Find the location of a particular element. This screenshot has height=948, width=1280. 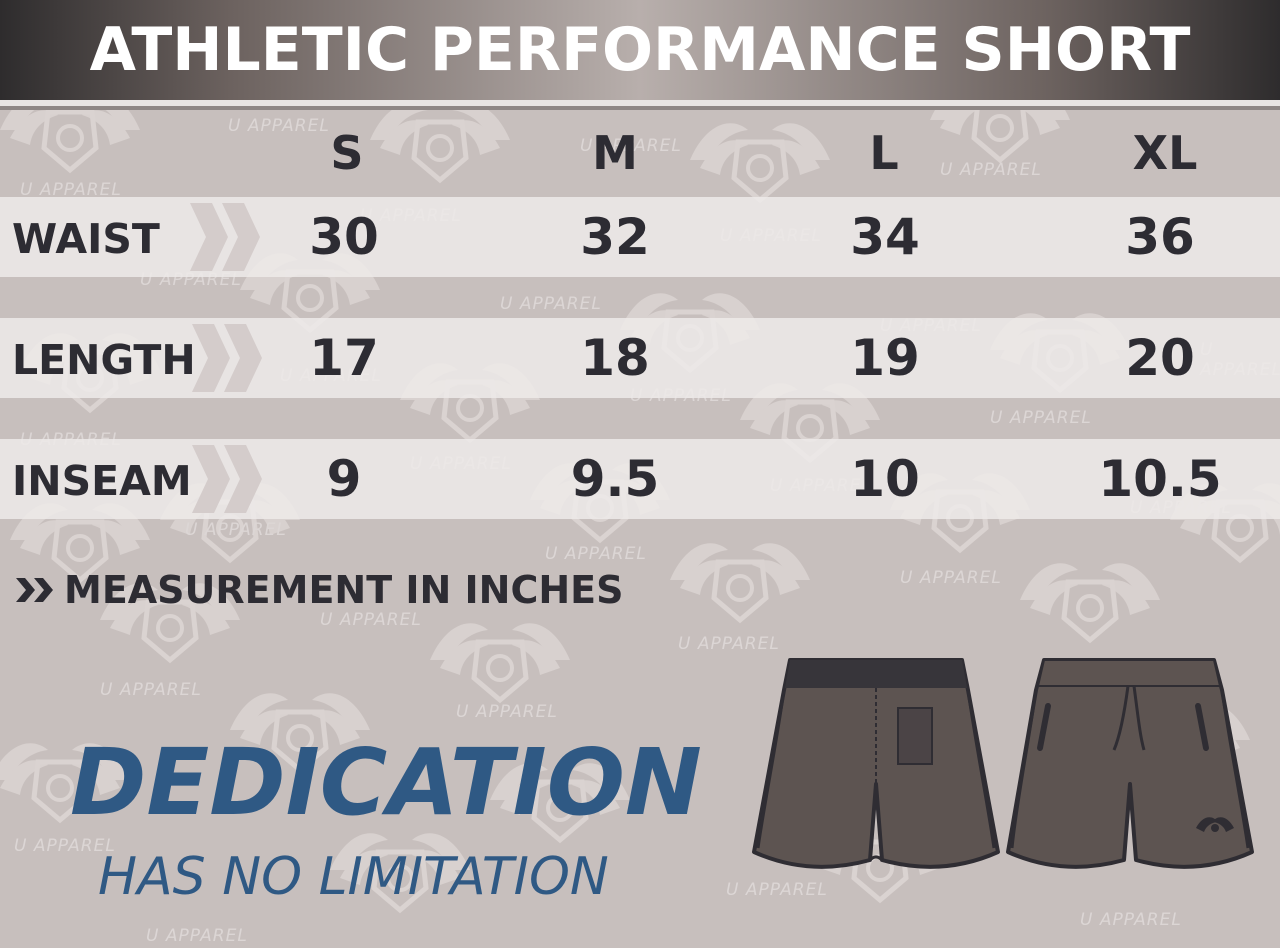

wing-logo-icon is located at coordinates (1215, 824).